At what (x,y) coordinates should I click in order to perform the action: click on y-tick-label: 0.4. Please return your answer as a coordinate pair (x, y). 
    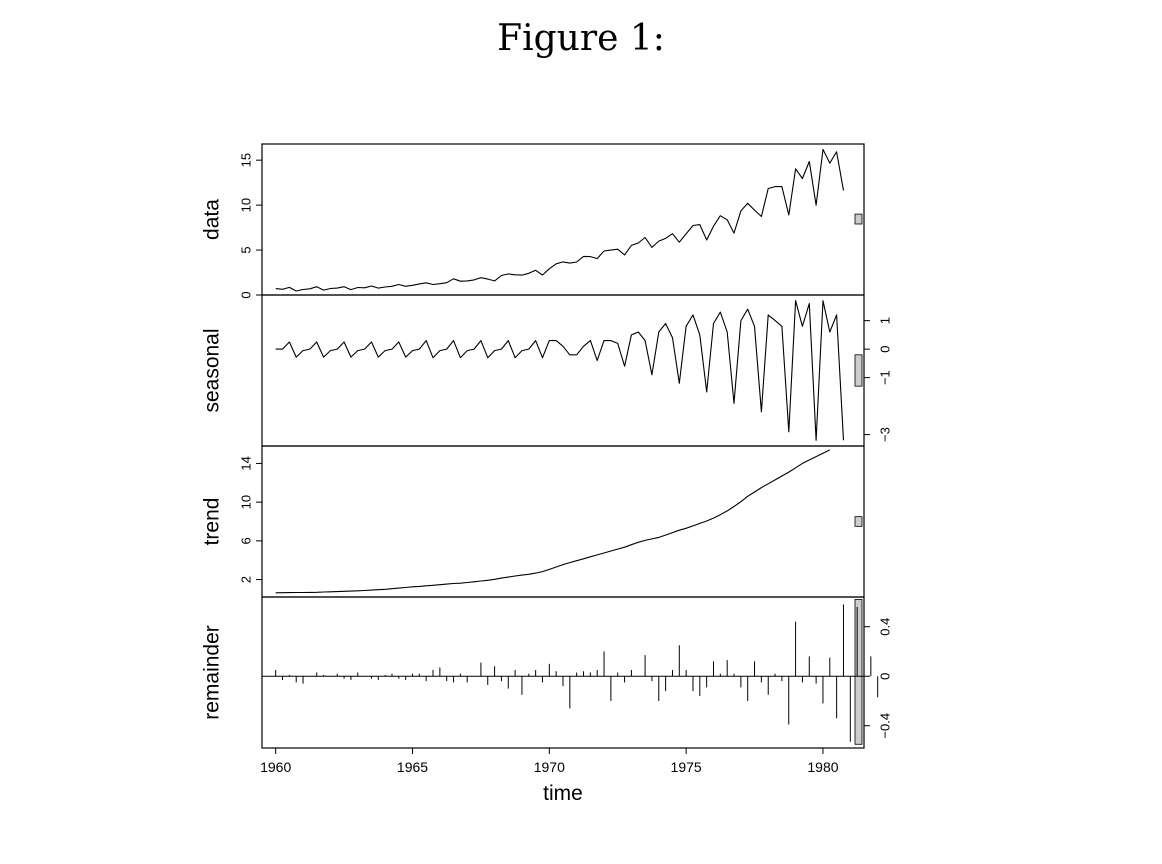
    Looking at the image, I should click on (885, 627).